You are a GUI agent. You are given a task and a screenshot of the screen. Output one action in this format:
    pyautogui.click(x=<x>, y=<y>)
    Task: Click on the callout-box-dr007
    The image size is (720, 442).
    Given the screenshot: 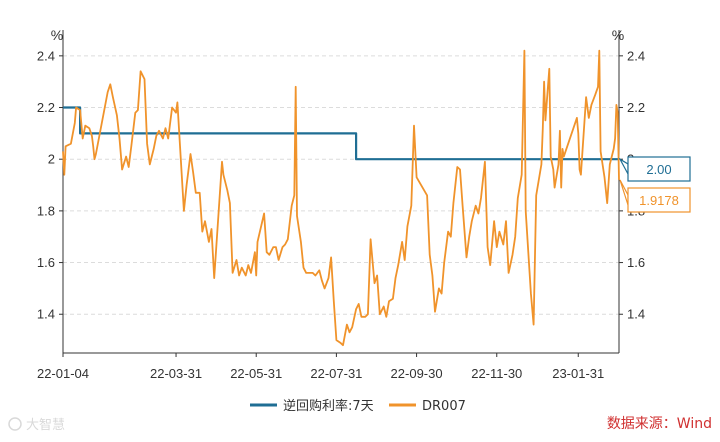 What is the action you would take?
    pyautogui.click(x=659, y=200)
    